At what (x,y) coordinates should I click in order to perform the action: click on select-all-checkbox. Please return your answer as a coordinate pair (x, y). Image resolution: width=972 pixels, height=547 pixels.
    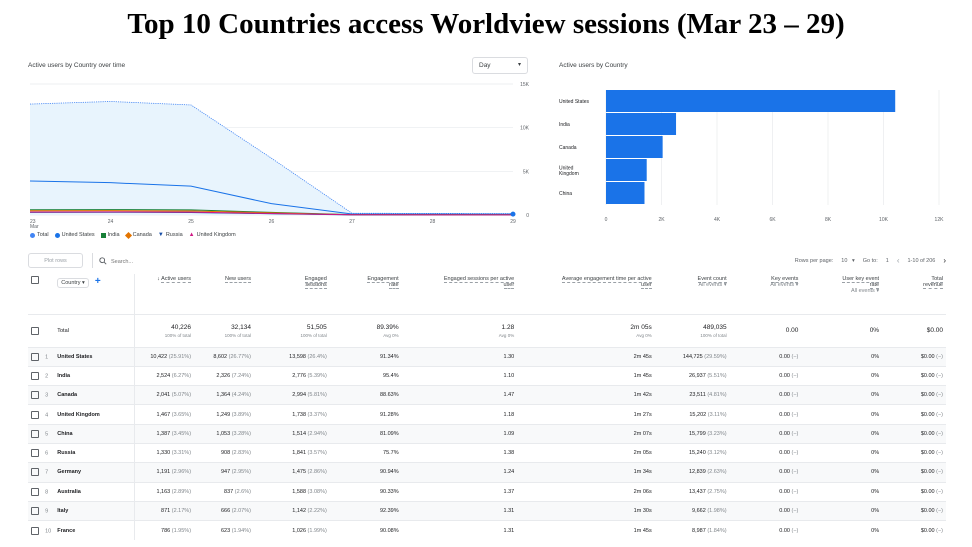
    Looking at the image, I should click on (35, 280).